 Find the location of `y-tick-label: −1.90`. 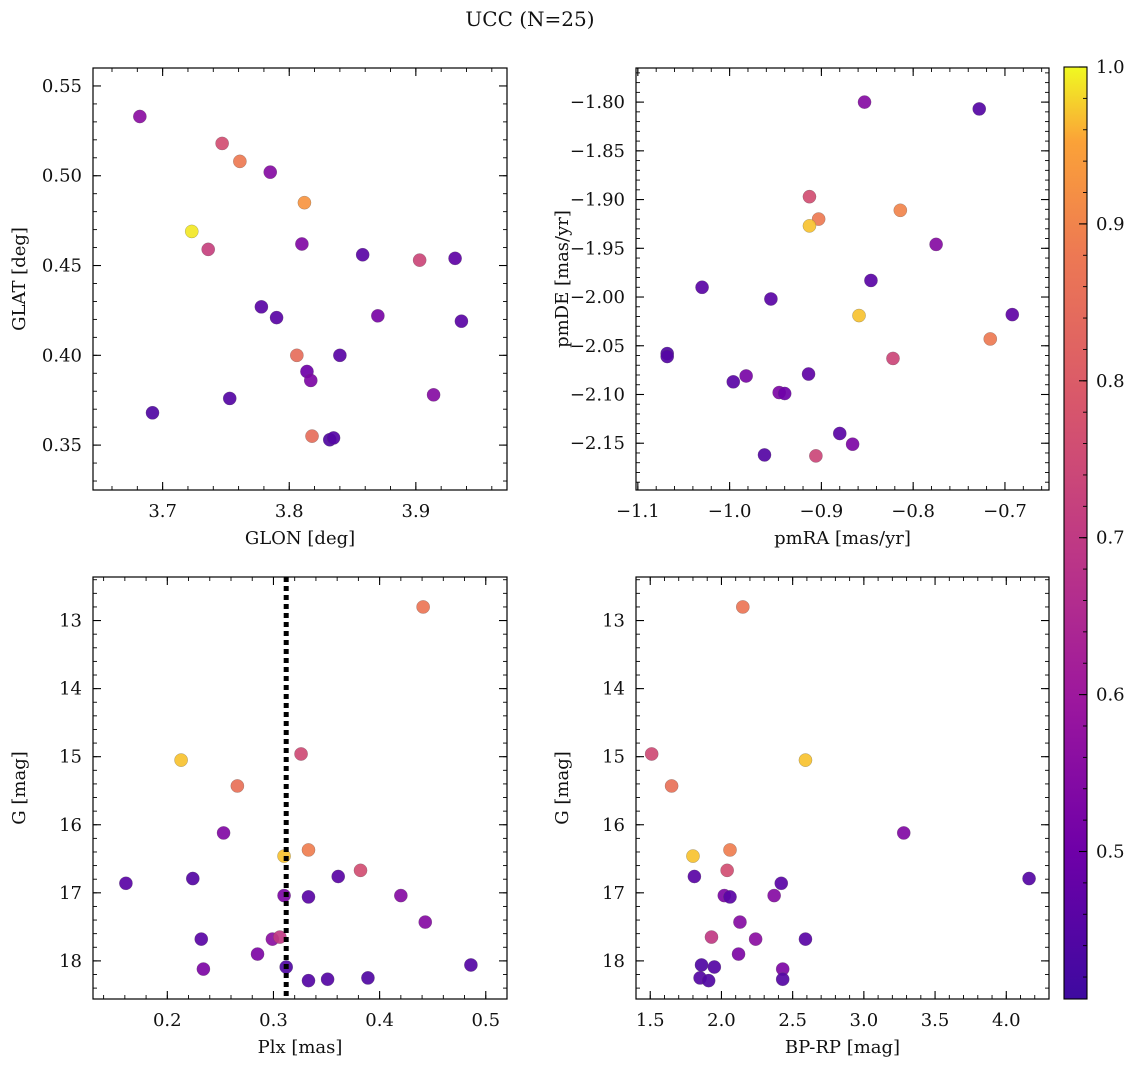

y-tick-label: −1.90 is located at coordinates (597, 200).